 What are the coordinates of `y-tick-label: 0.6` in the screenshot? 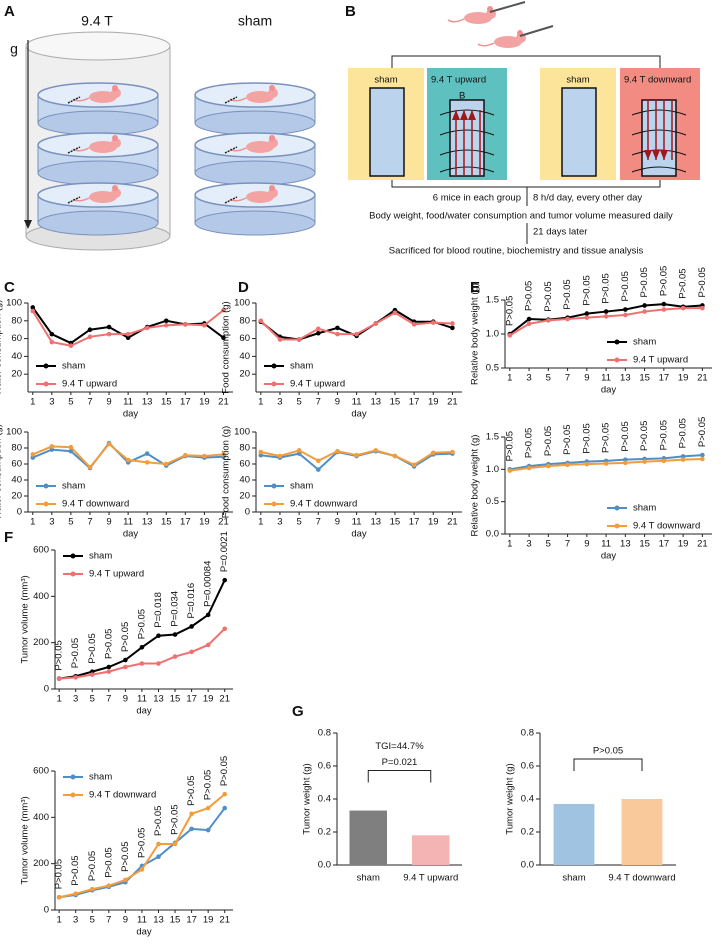 It's located at (527, 766).